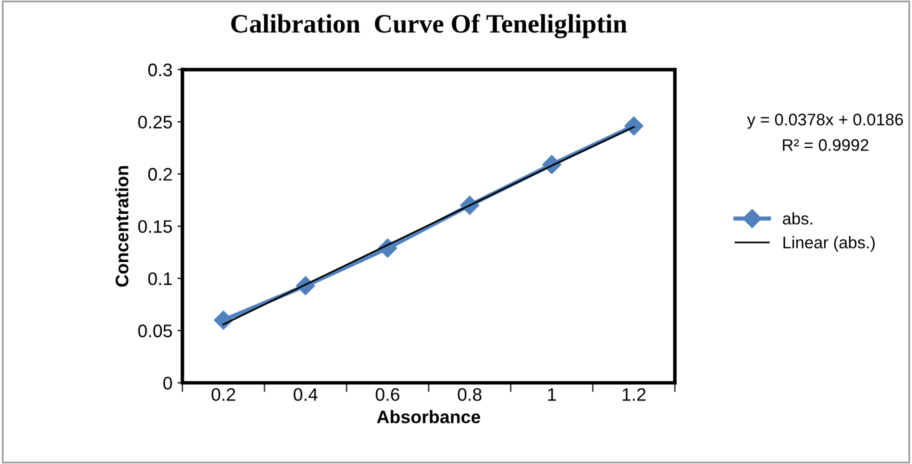 This screenshot has width=912, height=464. I want to click on y-tick-label: 0.1, so click(160, 279).